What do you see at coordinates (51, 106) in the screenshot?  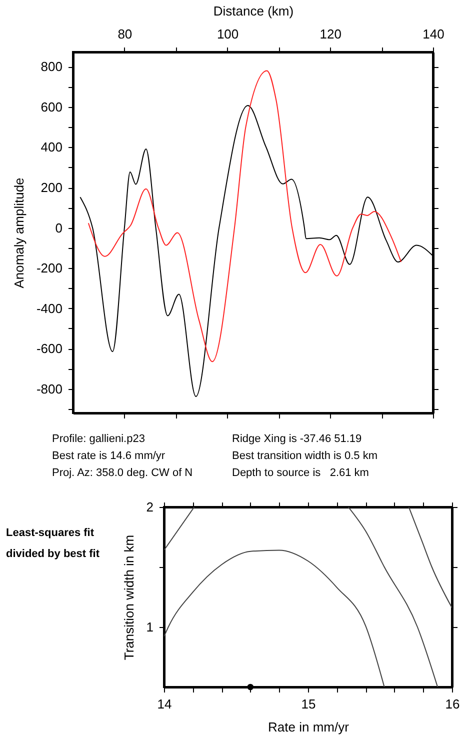 I see `y-tick-label: 600` at bounding box center [51, 106].